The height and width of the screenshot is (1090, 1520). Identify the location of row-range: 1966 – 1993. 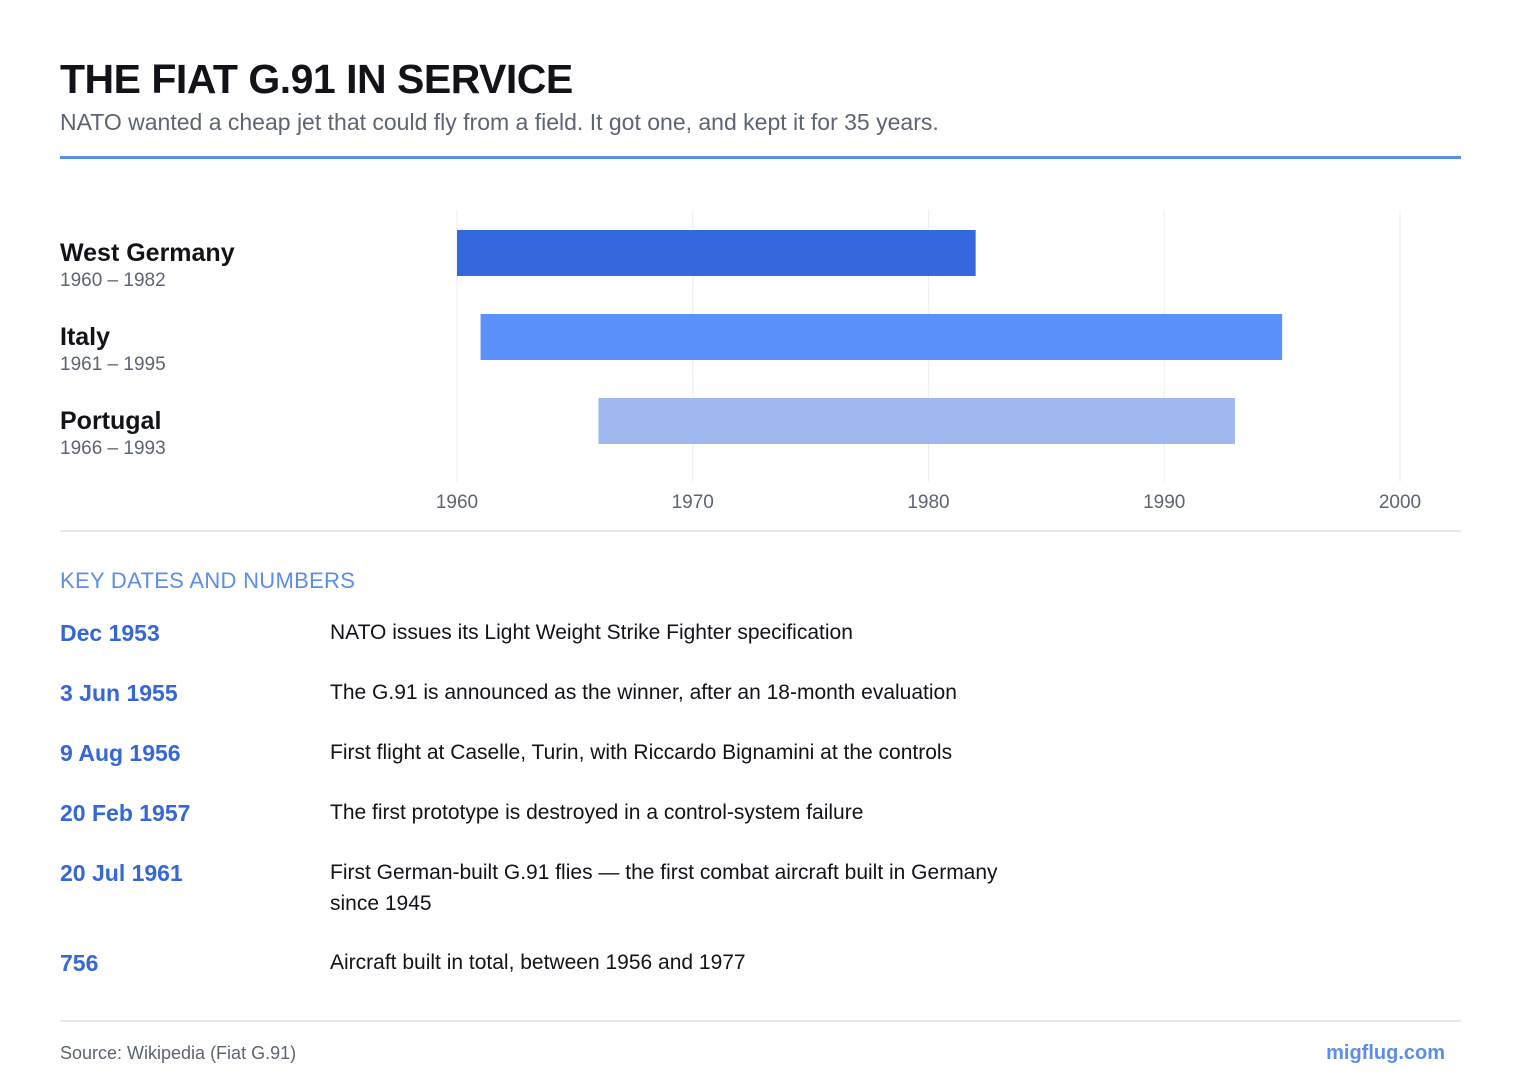
(113, 448).